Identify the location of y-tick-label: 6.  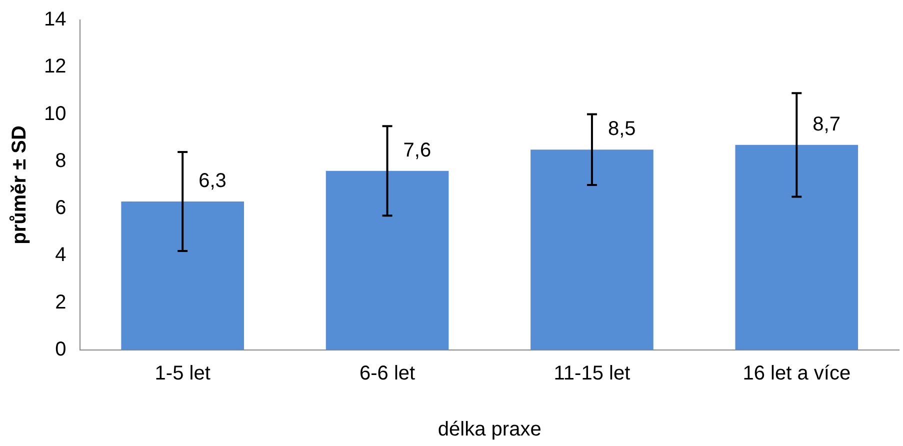
(60, 208).